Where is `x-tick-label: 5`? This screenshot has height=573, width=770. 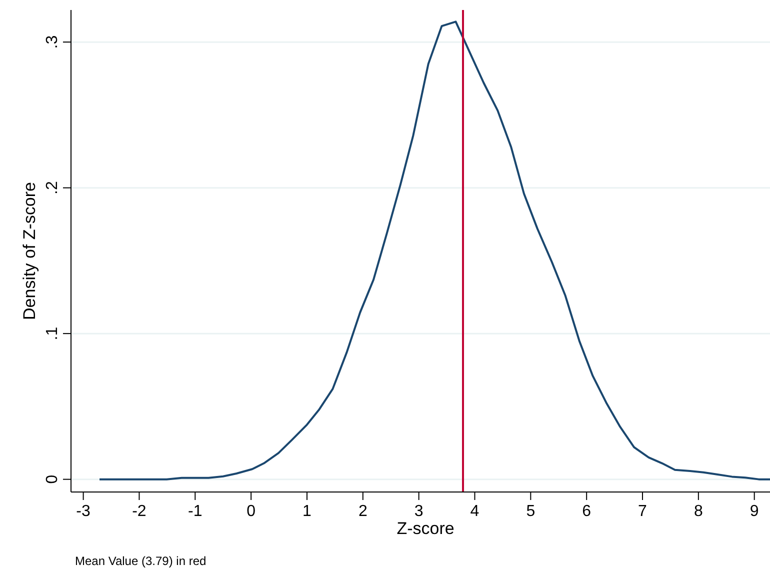
x-tick-label: 5 is located at coordinates (531, 511).